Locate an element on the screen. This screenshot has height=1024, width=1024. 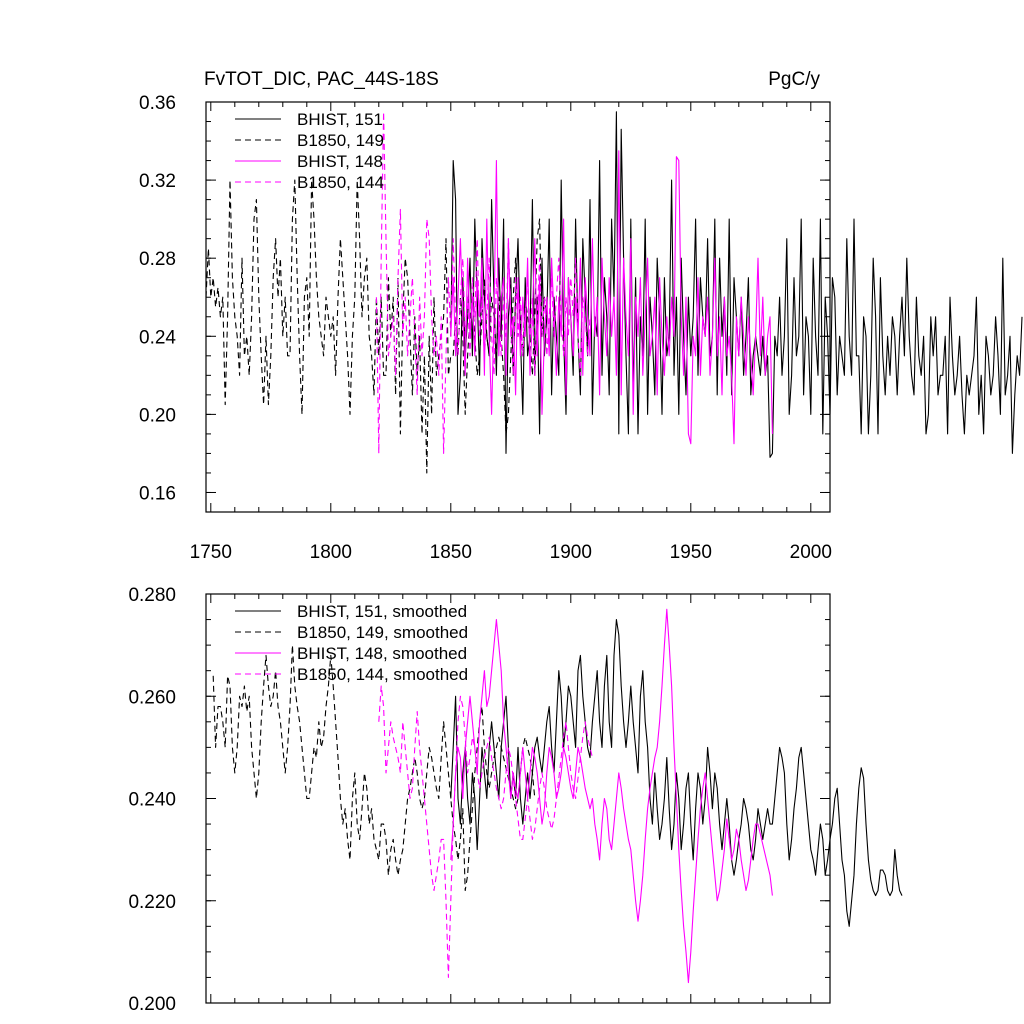
y-tick-label: 0.16 is located at coordinates (157, 493).